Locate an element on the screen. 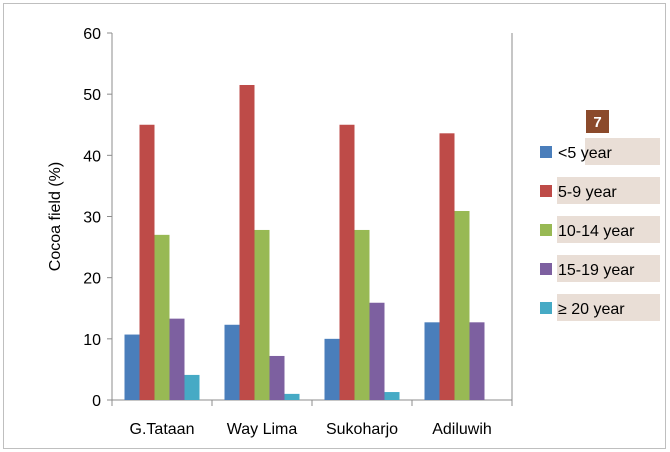 This screenshot has height=452, width=670. y-tick-label: 20 is located at coordinates (92, 279).